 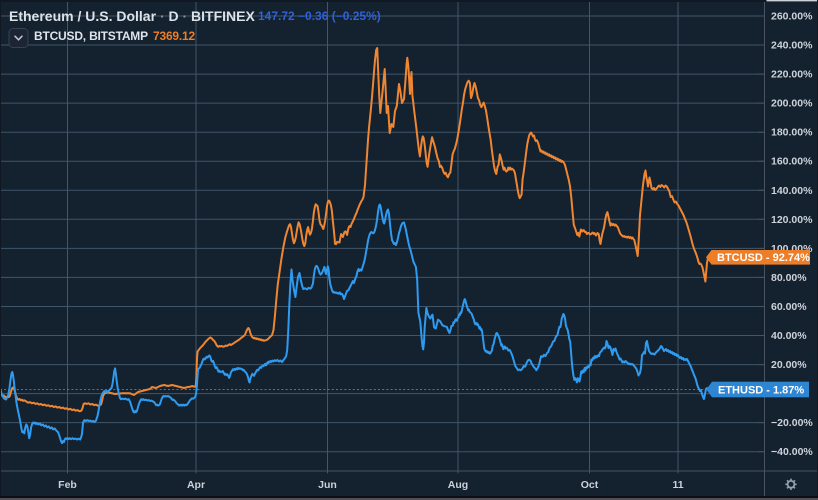 I want to click on svg-text: 240.00%, so click(x=792, y=46).